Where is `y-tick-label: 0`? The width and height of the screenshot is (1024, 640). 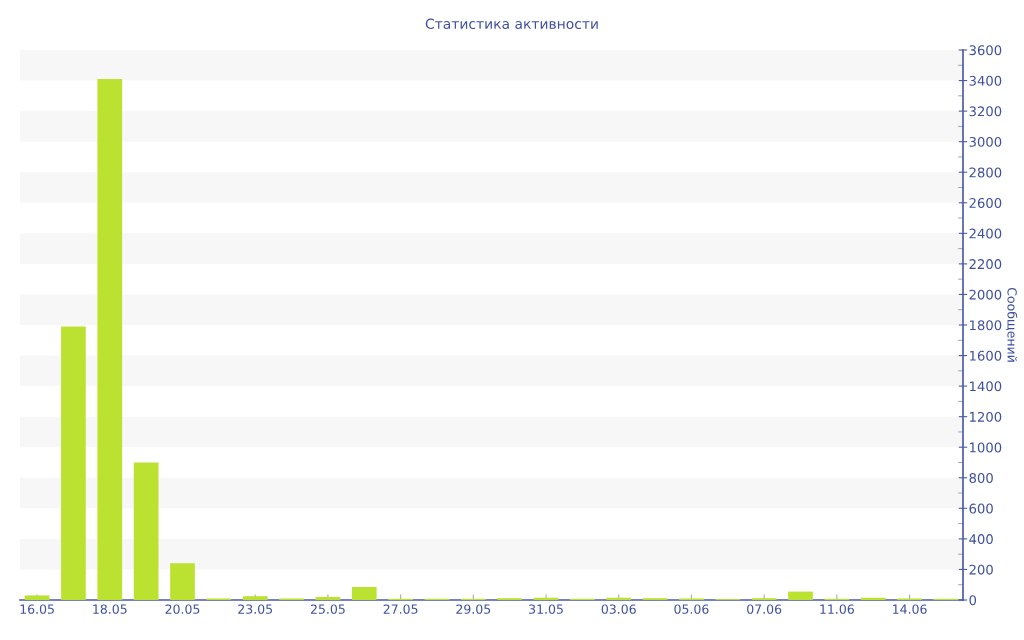
y-tick-label: 0 is located at coordinates (973, 600).